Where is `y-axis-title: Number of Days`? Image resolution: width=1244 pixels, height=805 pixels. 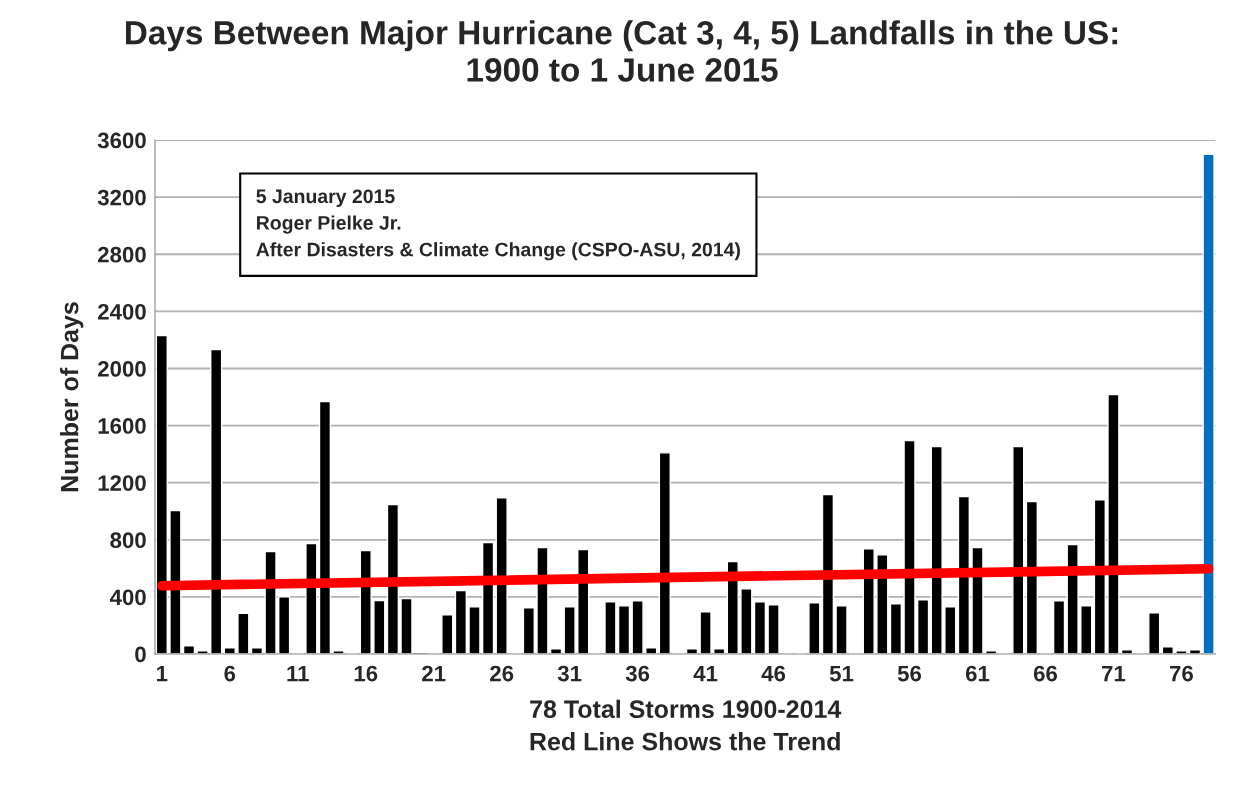 y-axis-title: Number of Days is located at coordinates (72, 397).